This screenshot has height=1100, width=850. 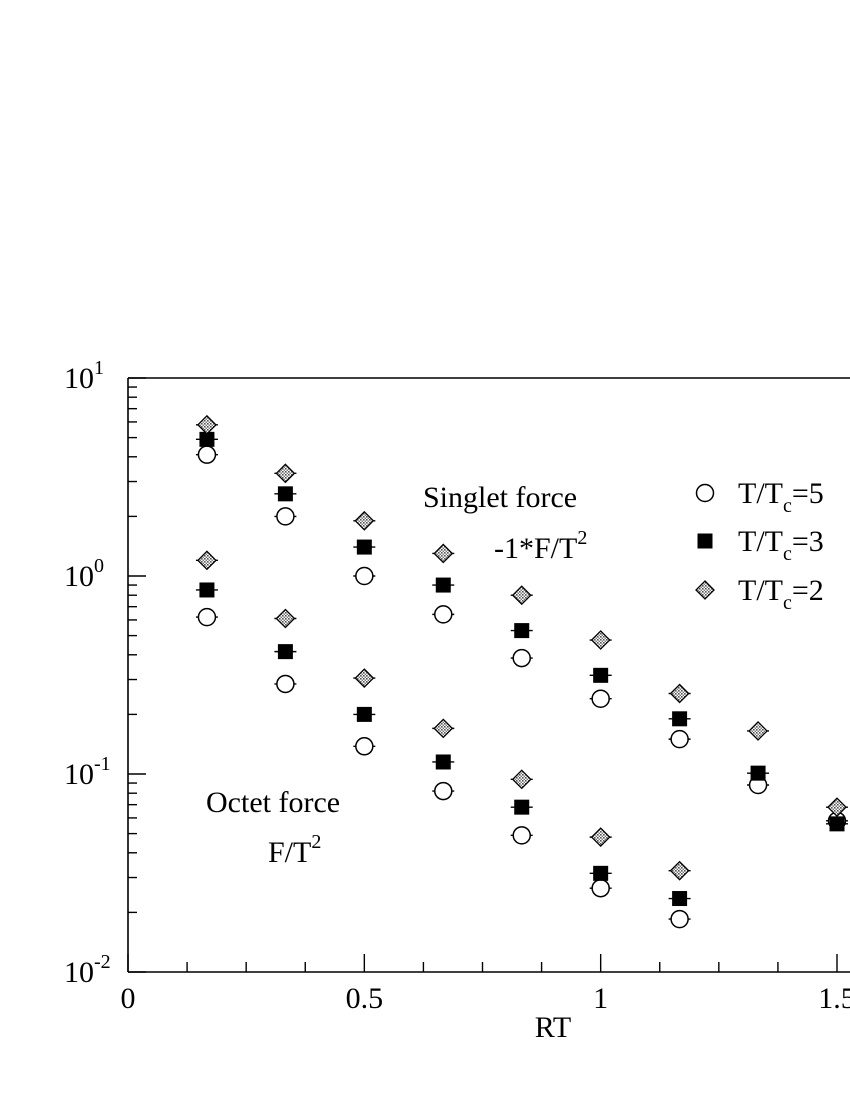 I want to click on y-tick-label: 10⁻¹, so click(x=87, y=772).